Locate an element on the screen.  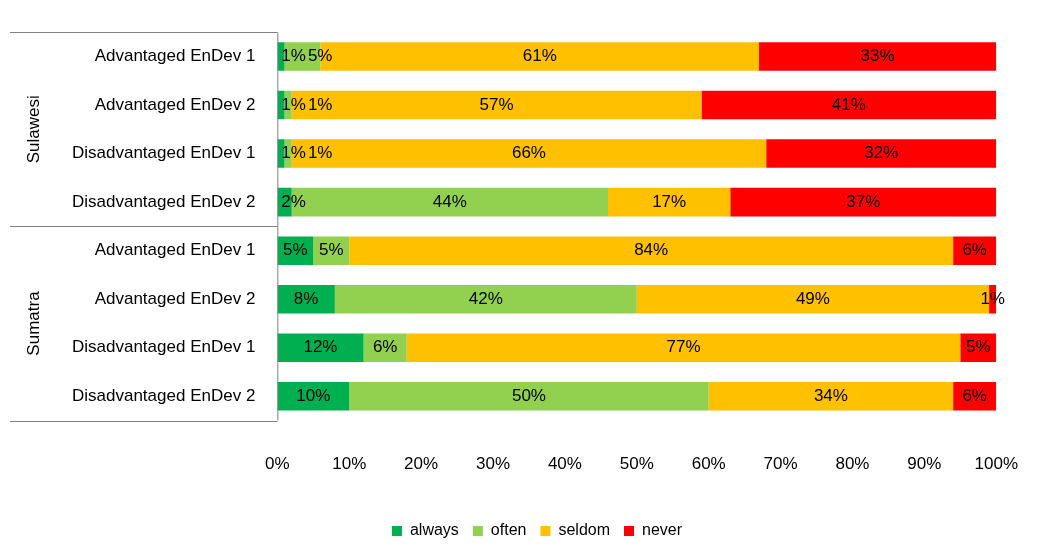
x-tick-label: 80% is located at coordinates (852, 464).